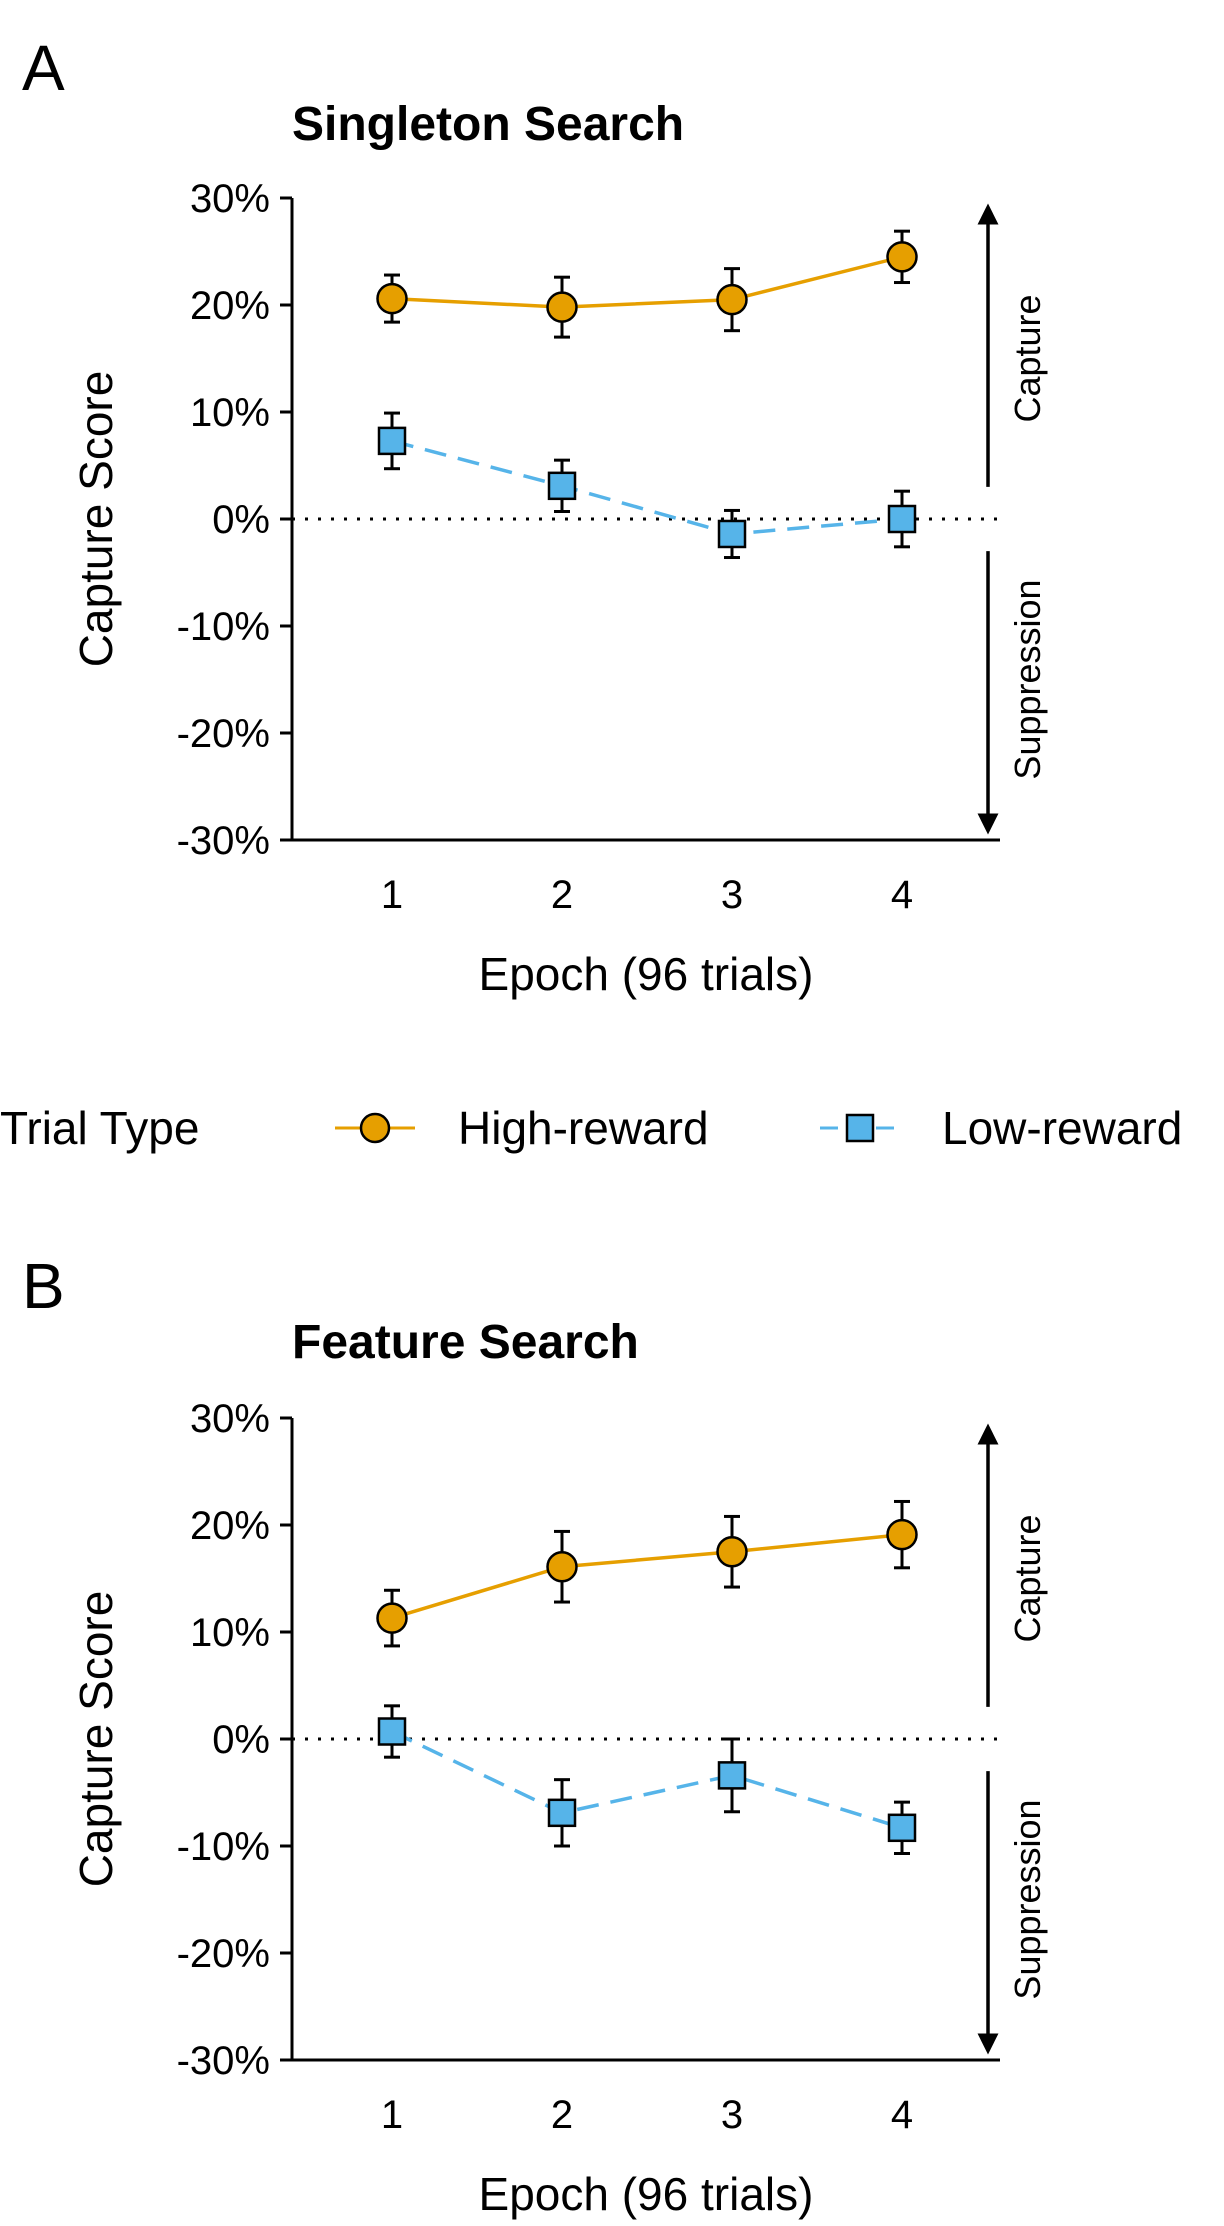 The height and width of the screenshot is (2226, 1224). I want to click on legend-item-low-reward: Low-reward, so click(1001, 1128).